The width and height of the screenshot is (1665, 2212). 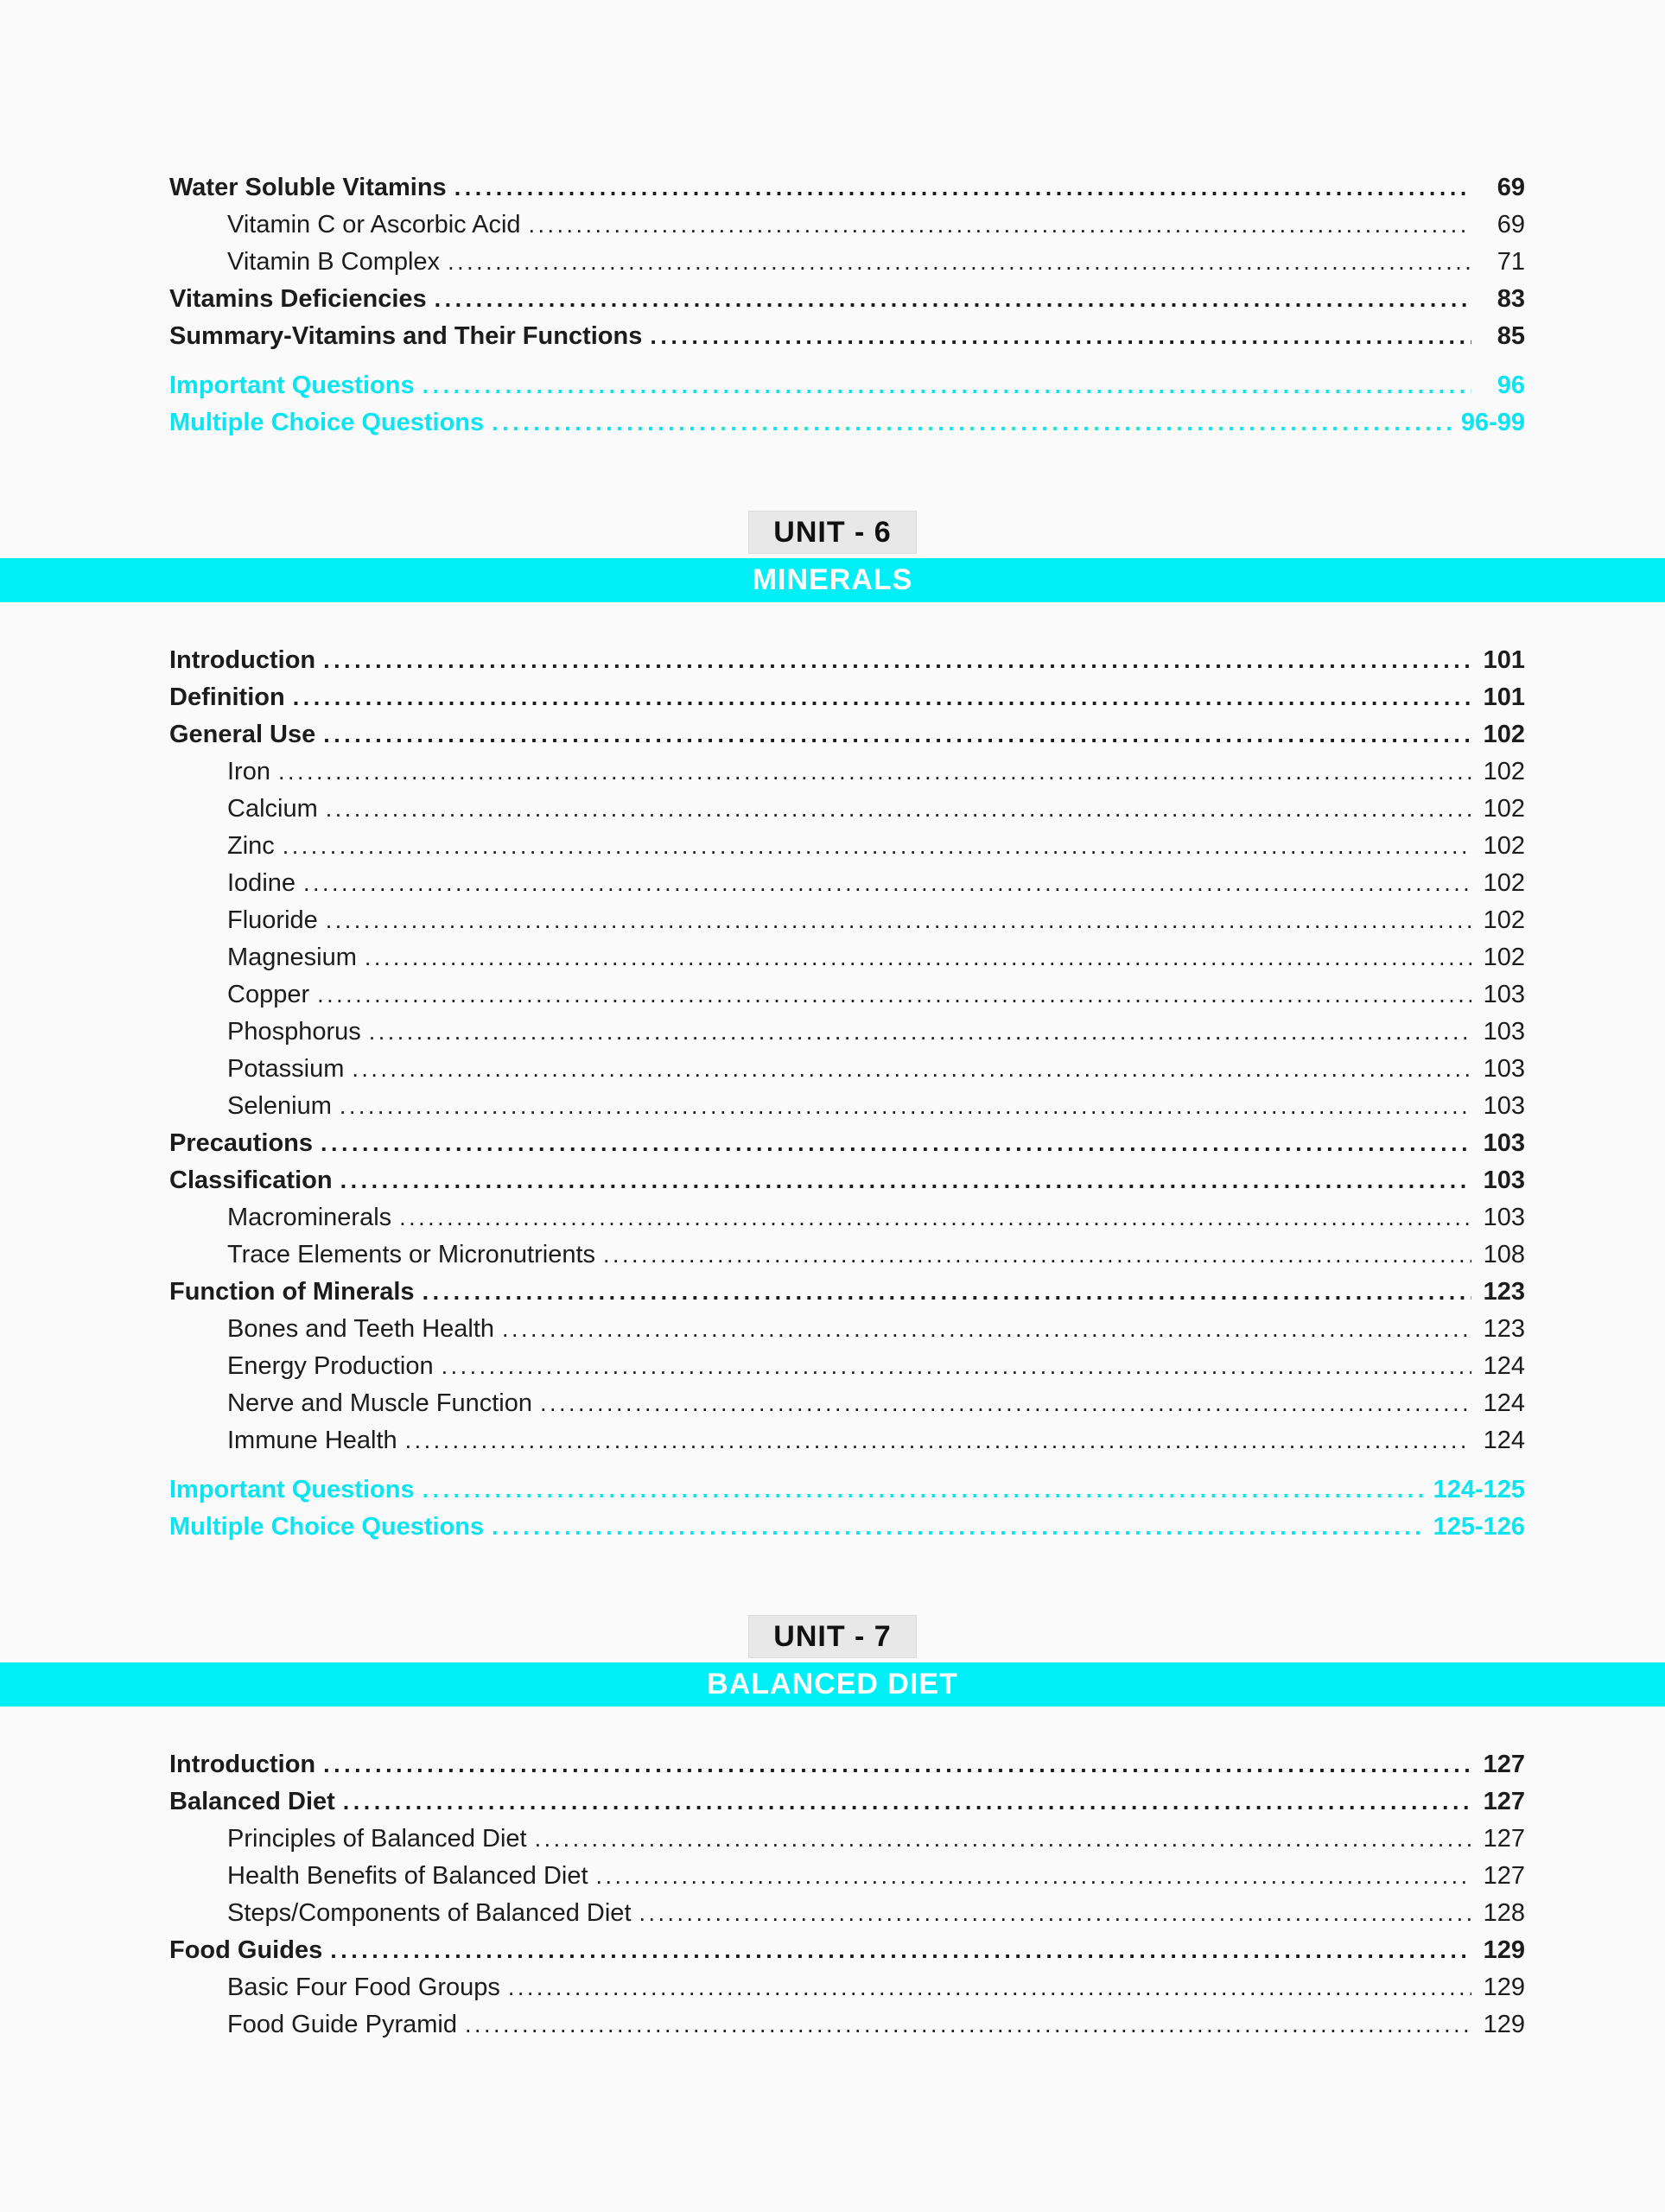 What do you see at coordinates (294, 1032) in the screenshot?
I see `toc-entry-label: Phosphorus` at bounding box center [294, 1032].